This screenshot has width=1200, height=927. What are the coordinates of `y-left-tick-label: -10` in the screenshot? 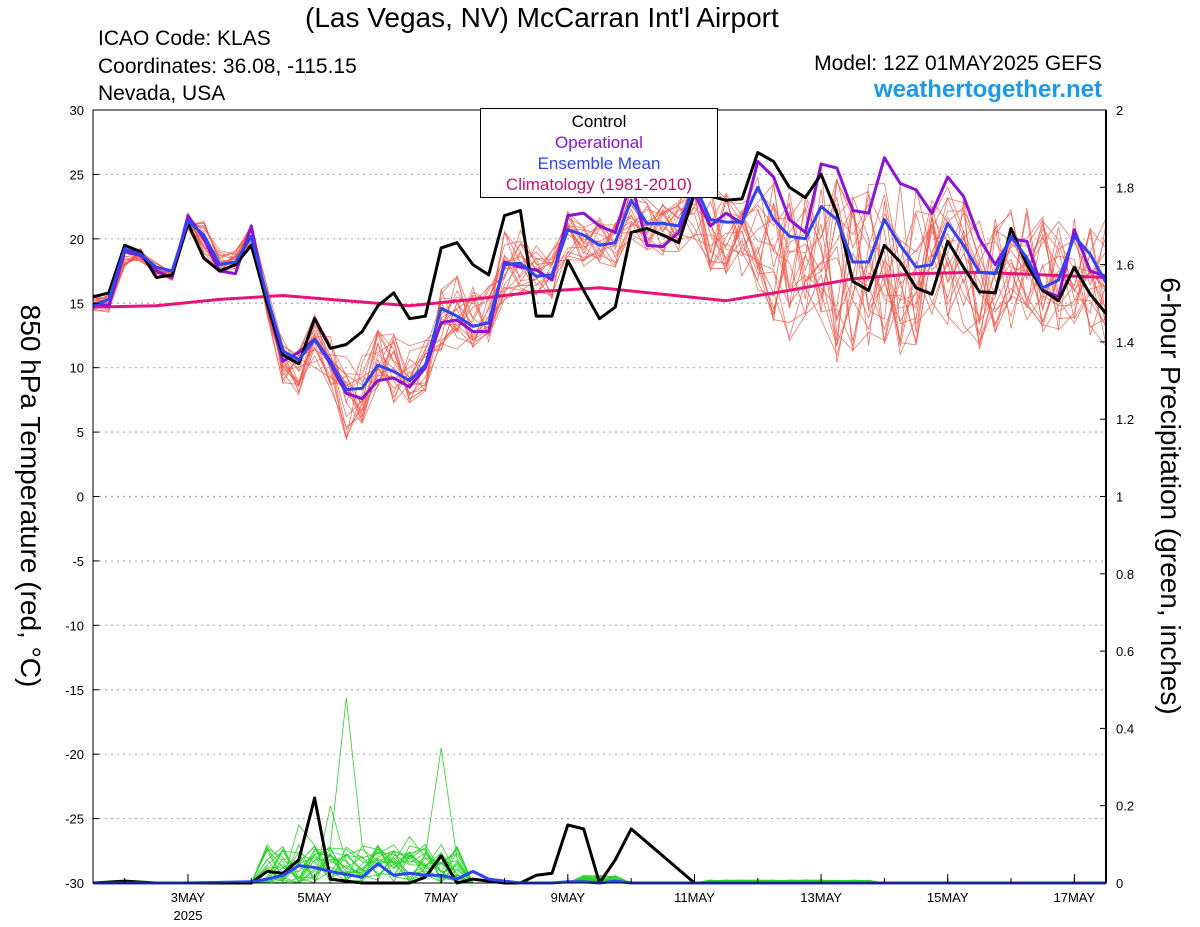 It's located at (74, 625).